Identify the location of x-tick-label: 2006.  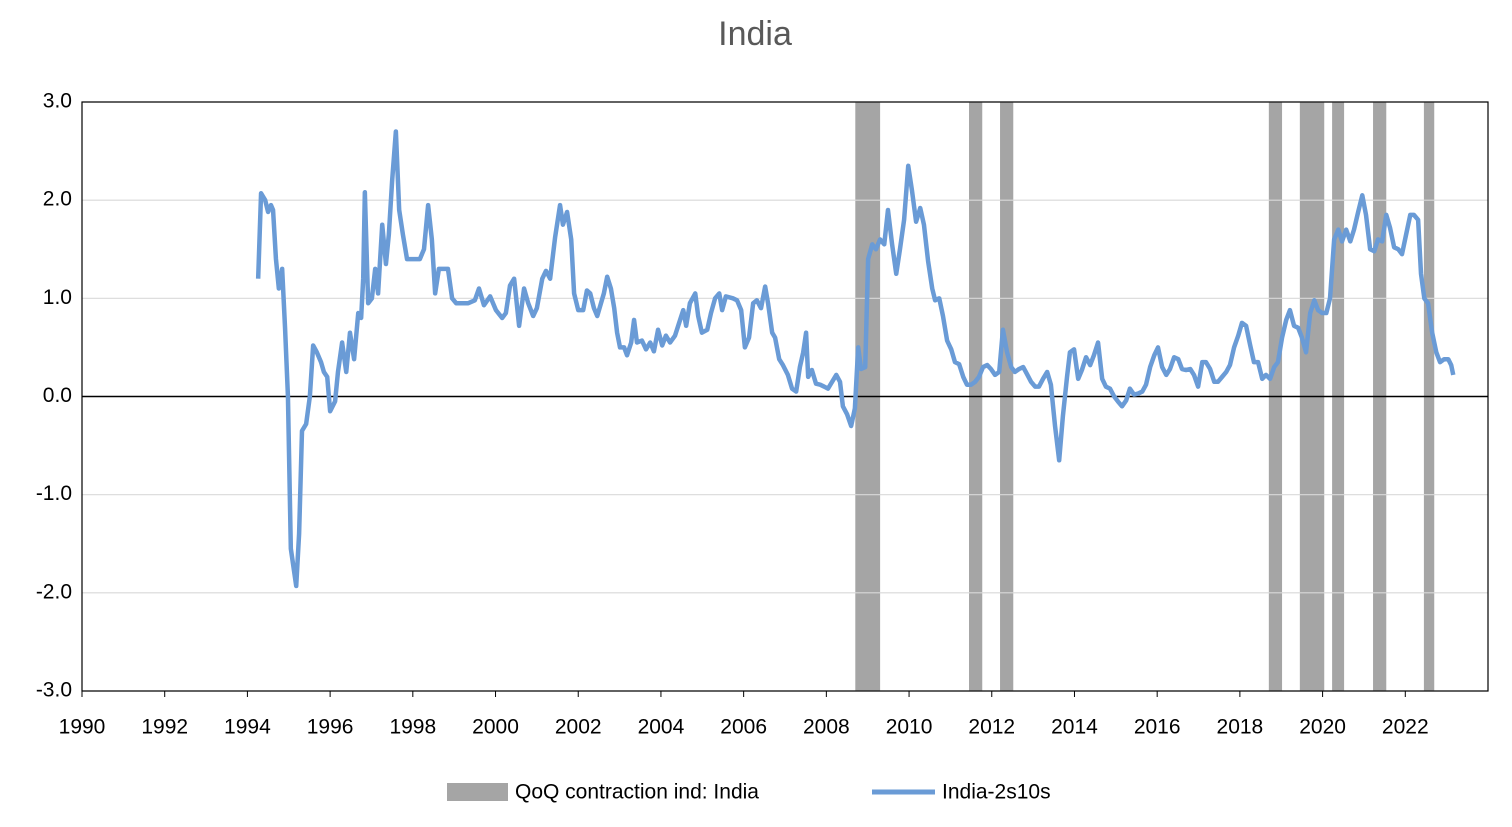
(743, 727).